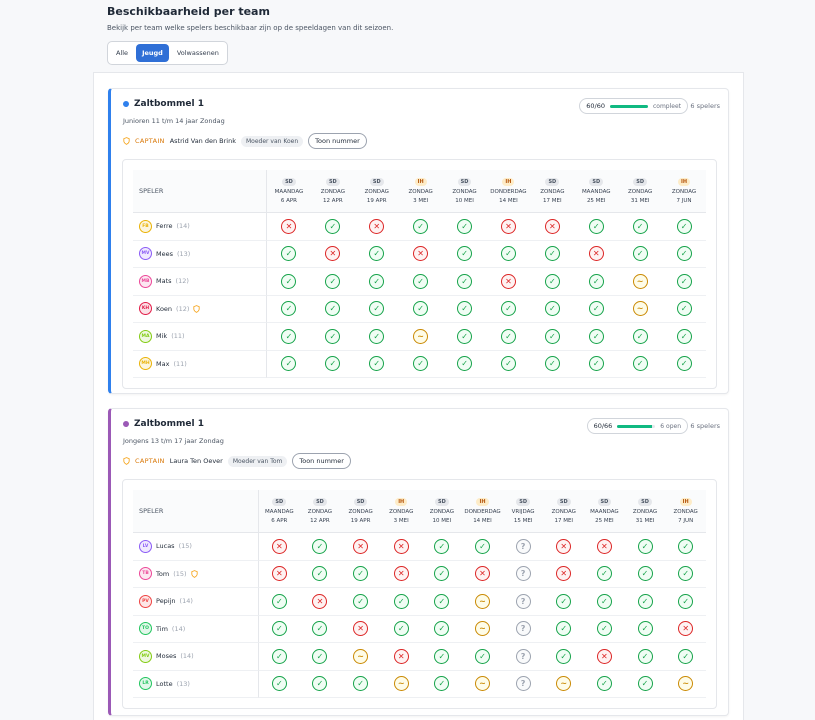 The width and height of the screenshot is (815, 720). What do you see at coordinates (163, 573) in the screenshot?
I see `player-name: Tom` at bounding box center [163, 573].